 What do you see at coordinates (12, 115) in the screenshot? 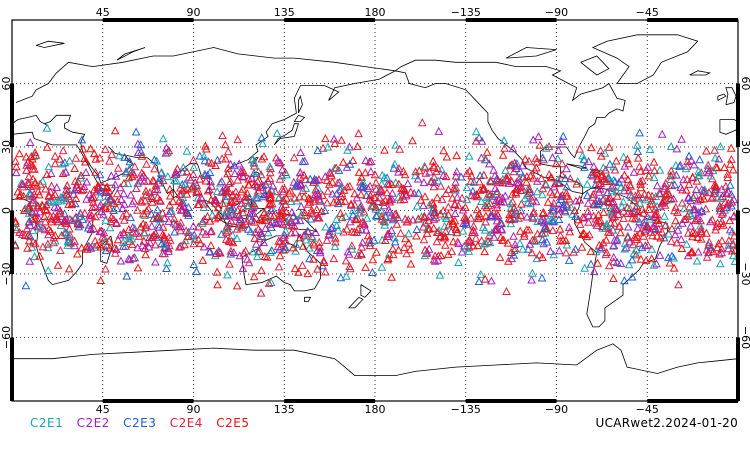
I see `frame-bar-left` at bounding box center [12, 115].